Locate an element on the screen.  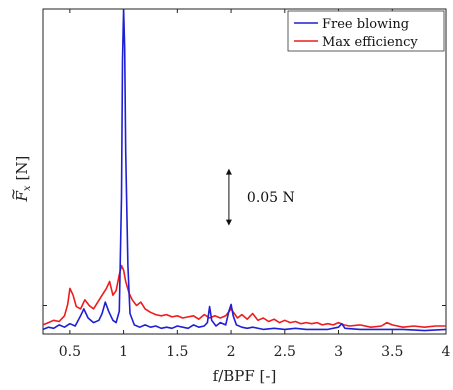
series-line-max-efficiency is located at coordinates (244, 296).